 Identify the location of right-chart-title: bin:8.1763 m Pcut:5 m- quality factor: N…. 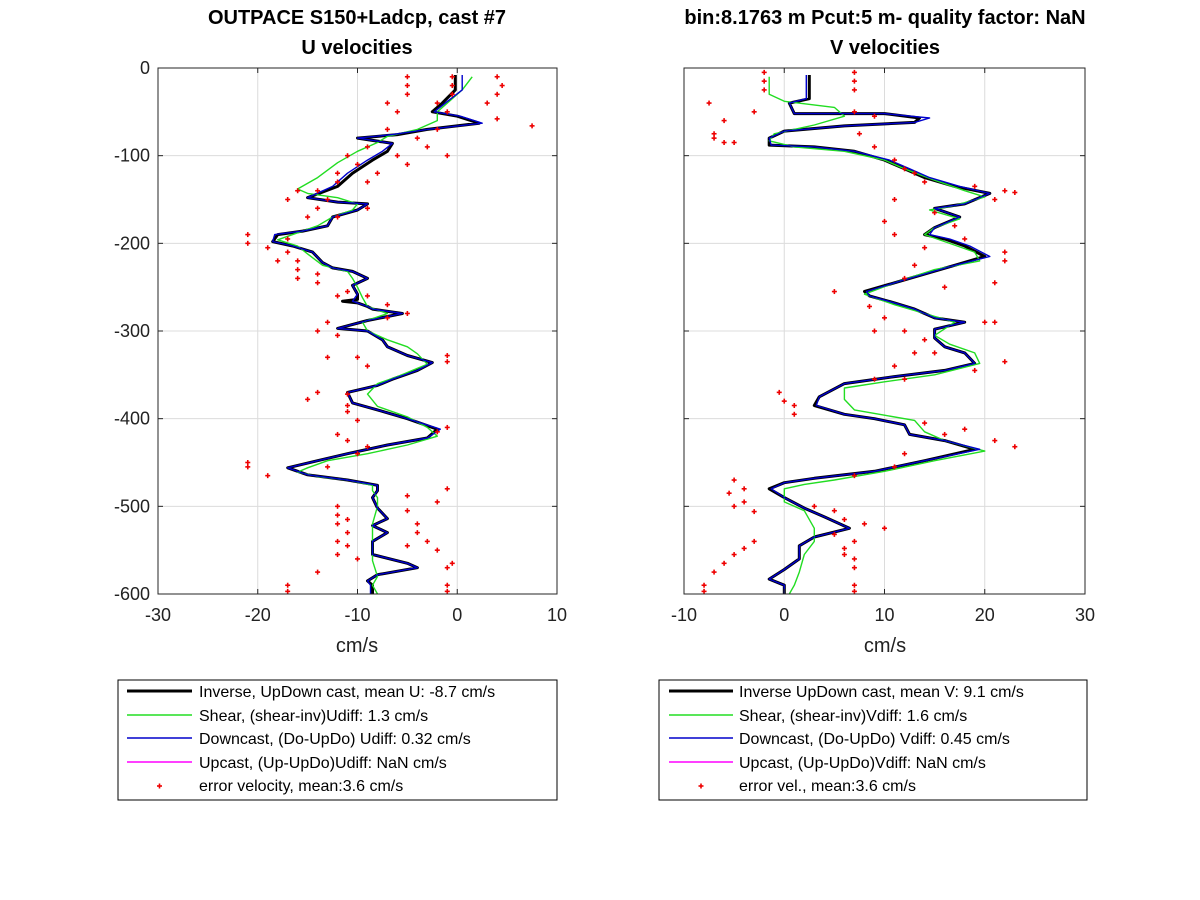
(884, 18).